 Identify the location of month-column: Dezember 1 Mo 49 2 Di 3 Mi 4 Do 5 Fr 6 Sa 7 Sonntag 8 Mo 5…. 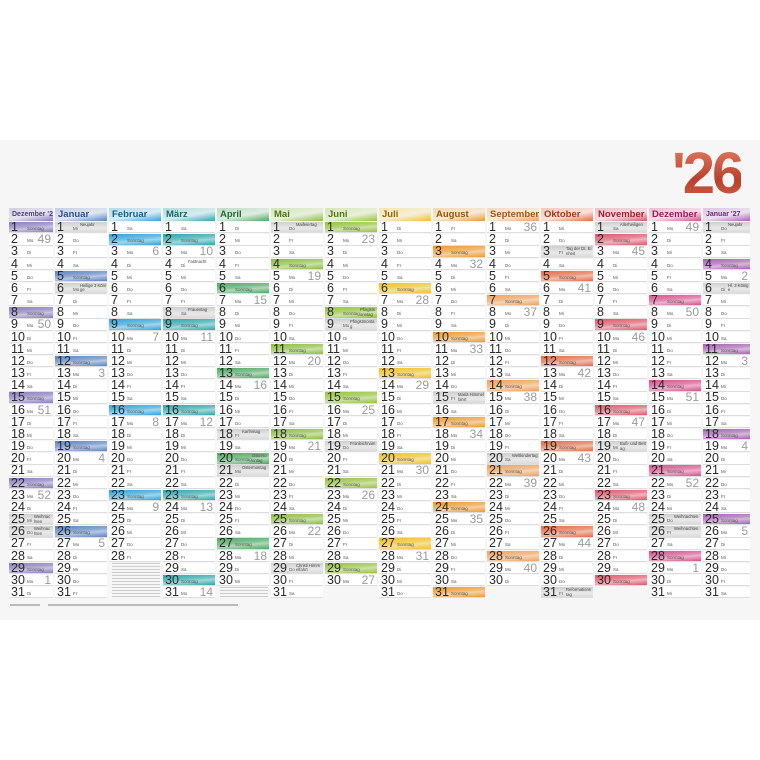
(675, 408).